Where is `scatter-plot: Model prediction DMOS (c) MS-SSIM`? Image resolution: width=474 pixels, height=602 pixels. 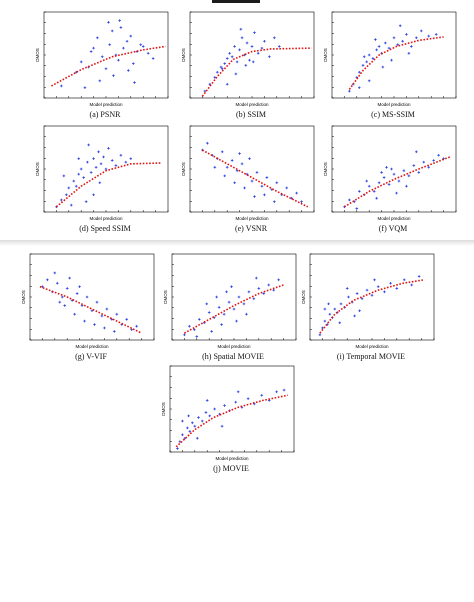
scatter-plot: Model prediction DMOS (c) MS-SSIM is located at coordinates (393, 66).